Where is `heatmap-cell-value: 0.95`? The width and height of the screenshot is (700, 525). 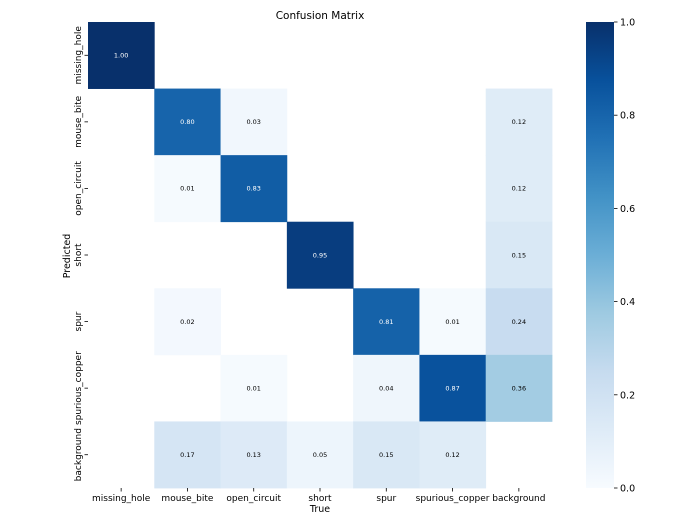 heatmap-cell-value: 0.95 is located at coordinates (320, 255).